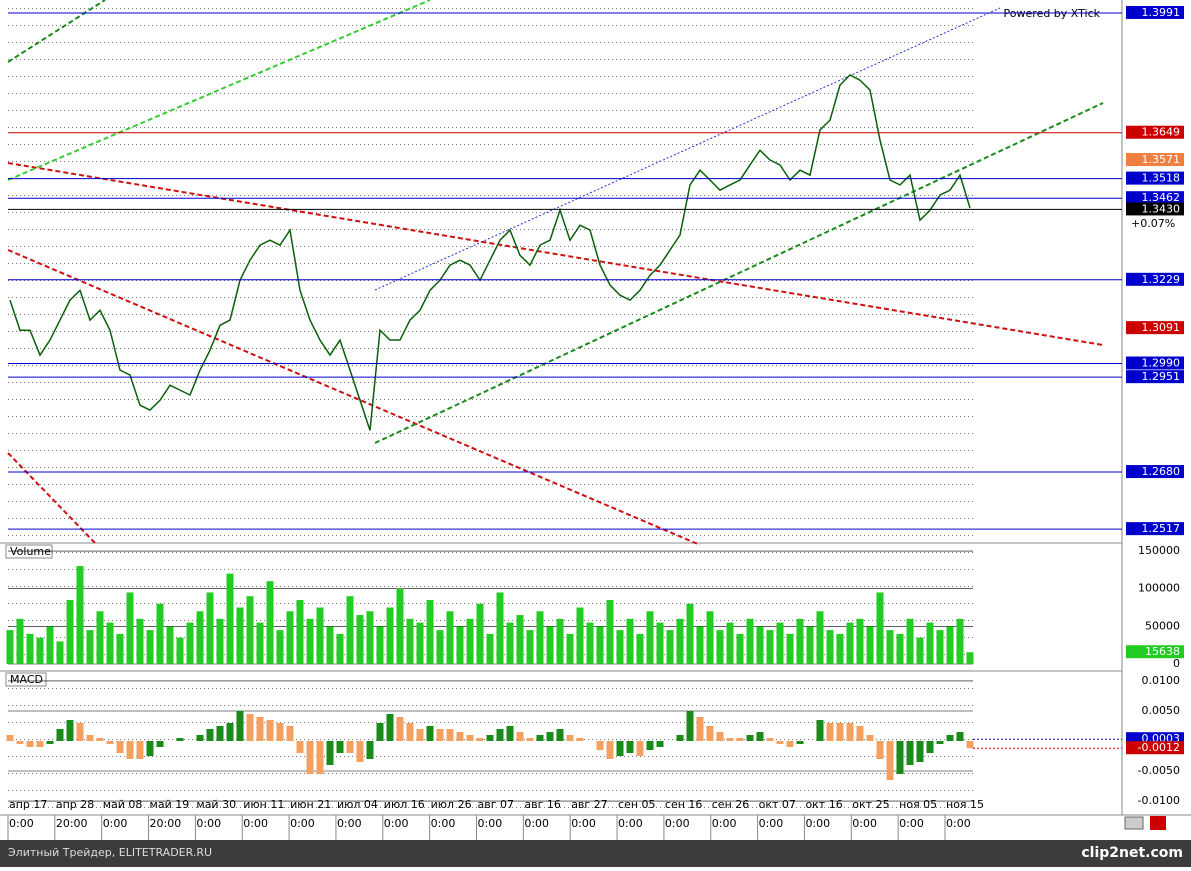 The image size is (1191, 871). Describe the element at coordinates (731, 804) in the screenshot. I see `x-tick-label: сен 26` at that location.